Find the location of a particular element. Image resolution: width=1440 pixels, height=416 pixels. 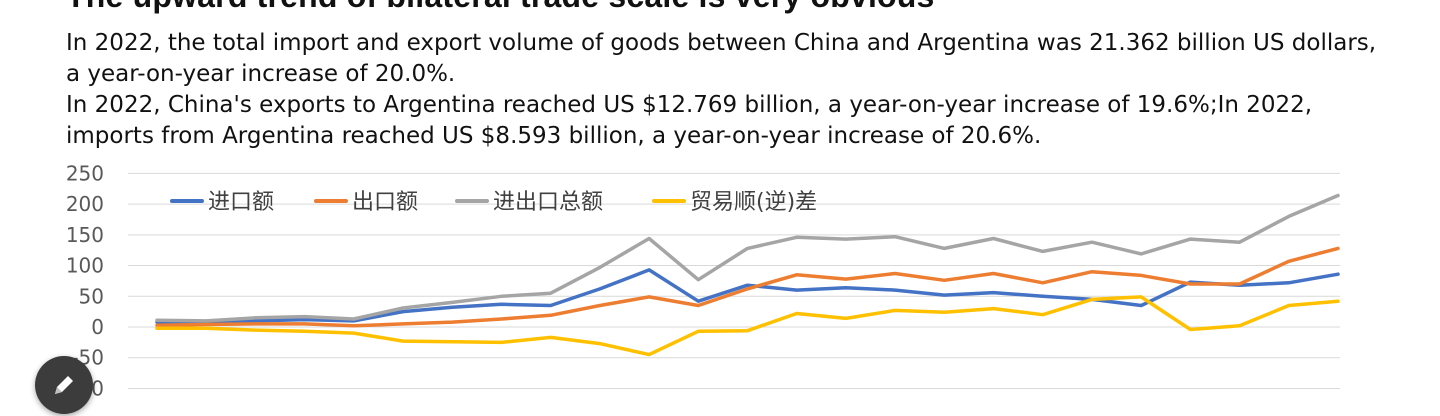

y-tick-label: 100 is located at coordinates (85, 266).